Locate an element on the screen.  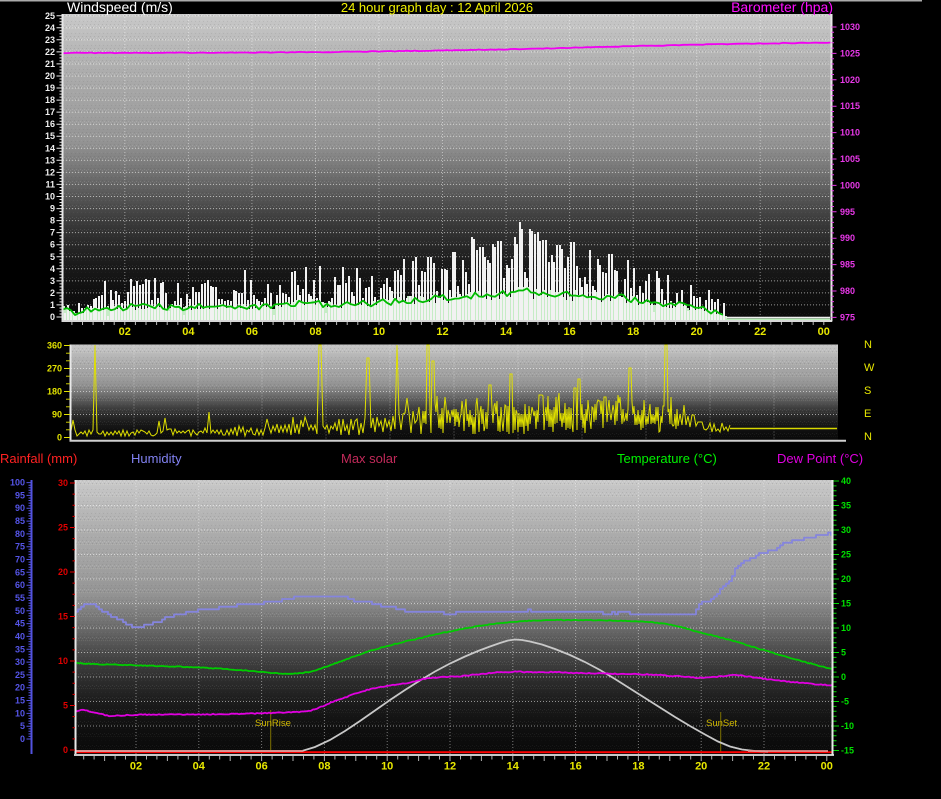
svg-text: 980 is located at coordinates (847, 291).